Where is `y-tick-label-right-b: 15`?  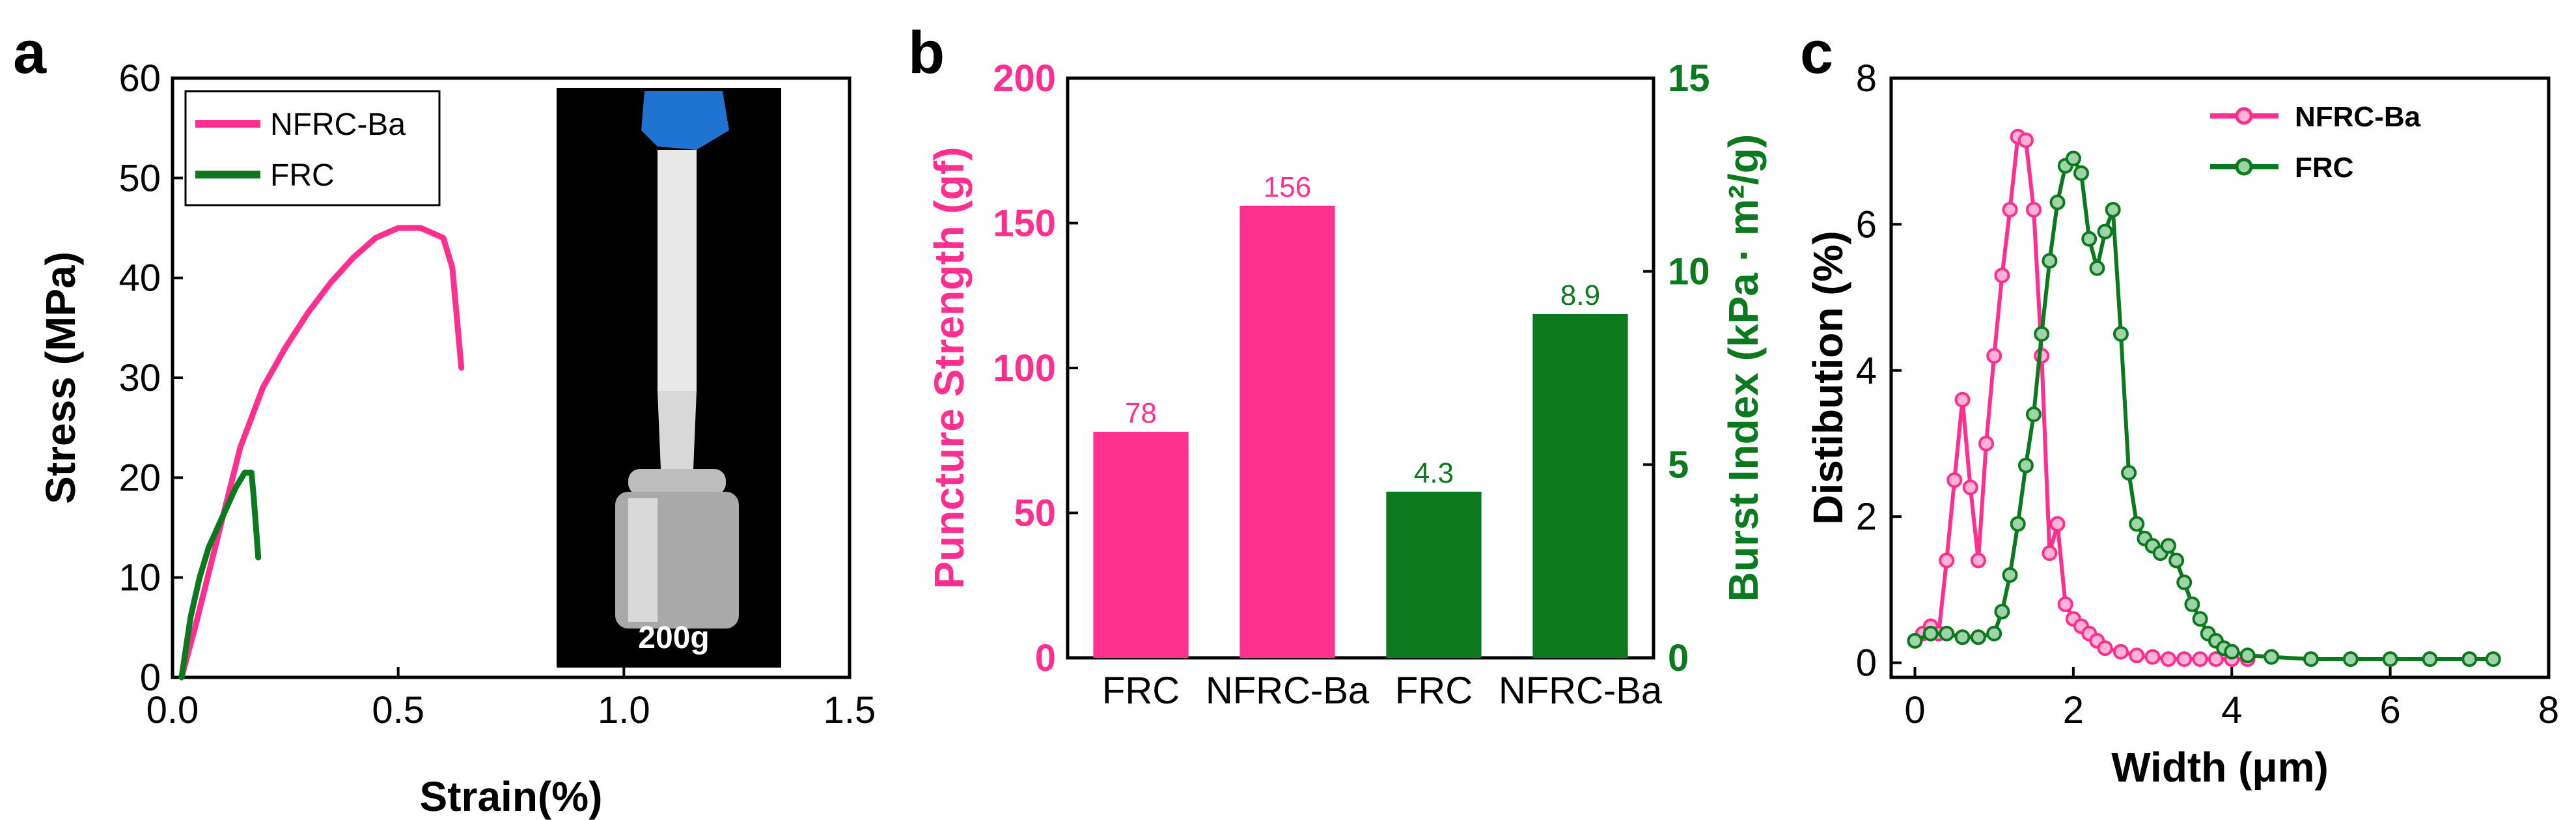 y-tick-label-right-b: 15 is located at coordinates (1689, 78).